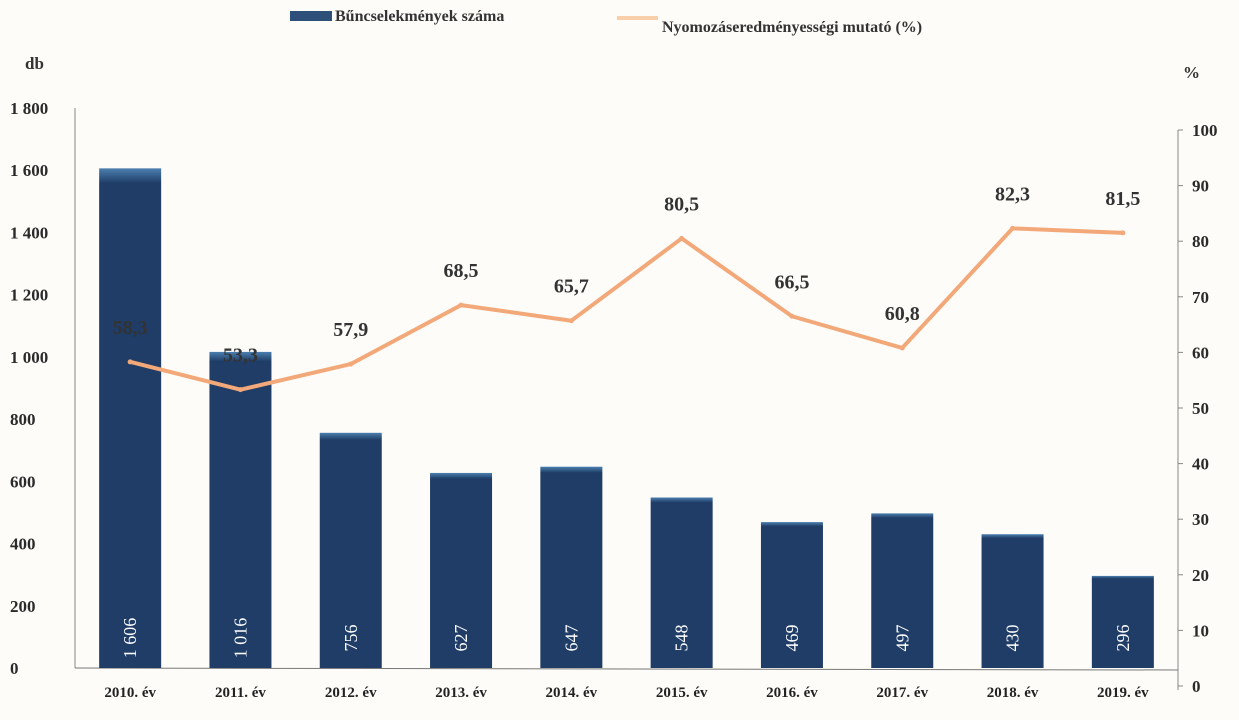 The width and height of the screenshot is (1239, 720). I want to click on line-value-label: 68,5, so click(461, 271).